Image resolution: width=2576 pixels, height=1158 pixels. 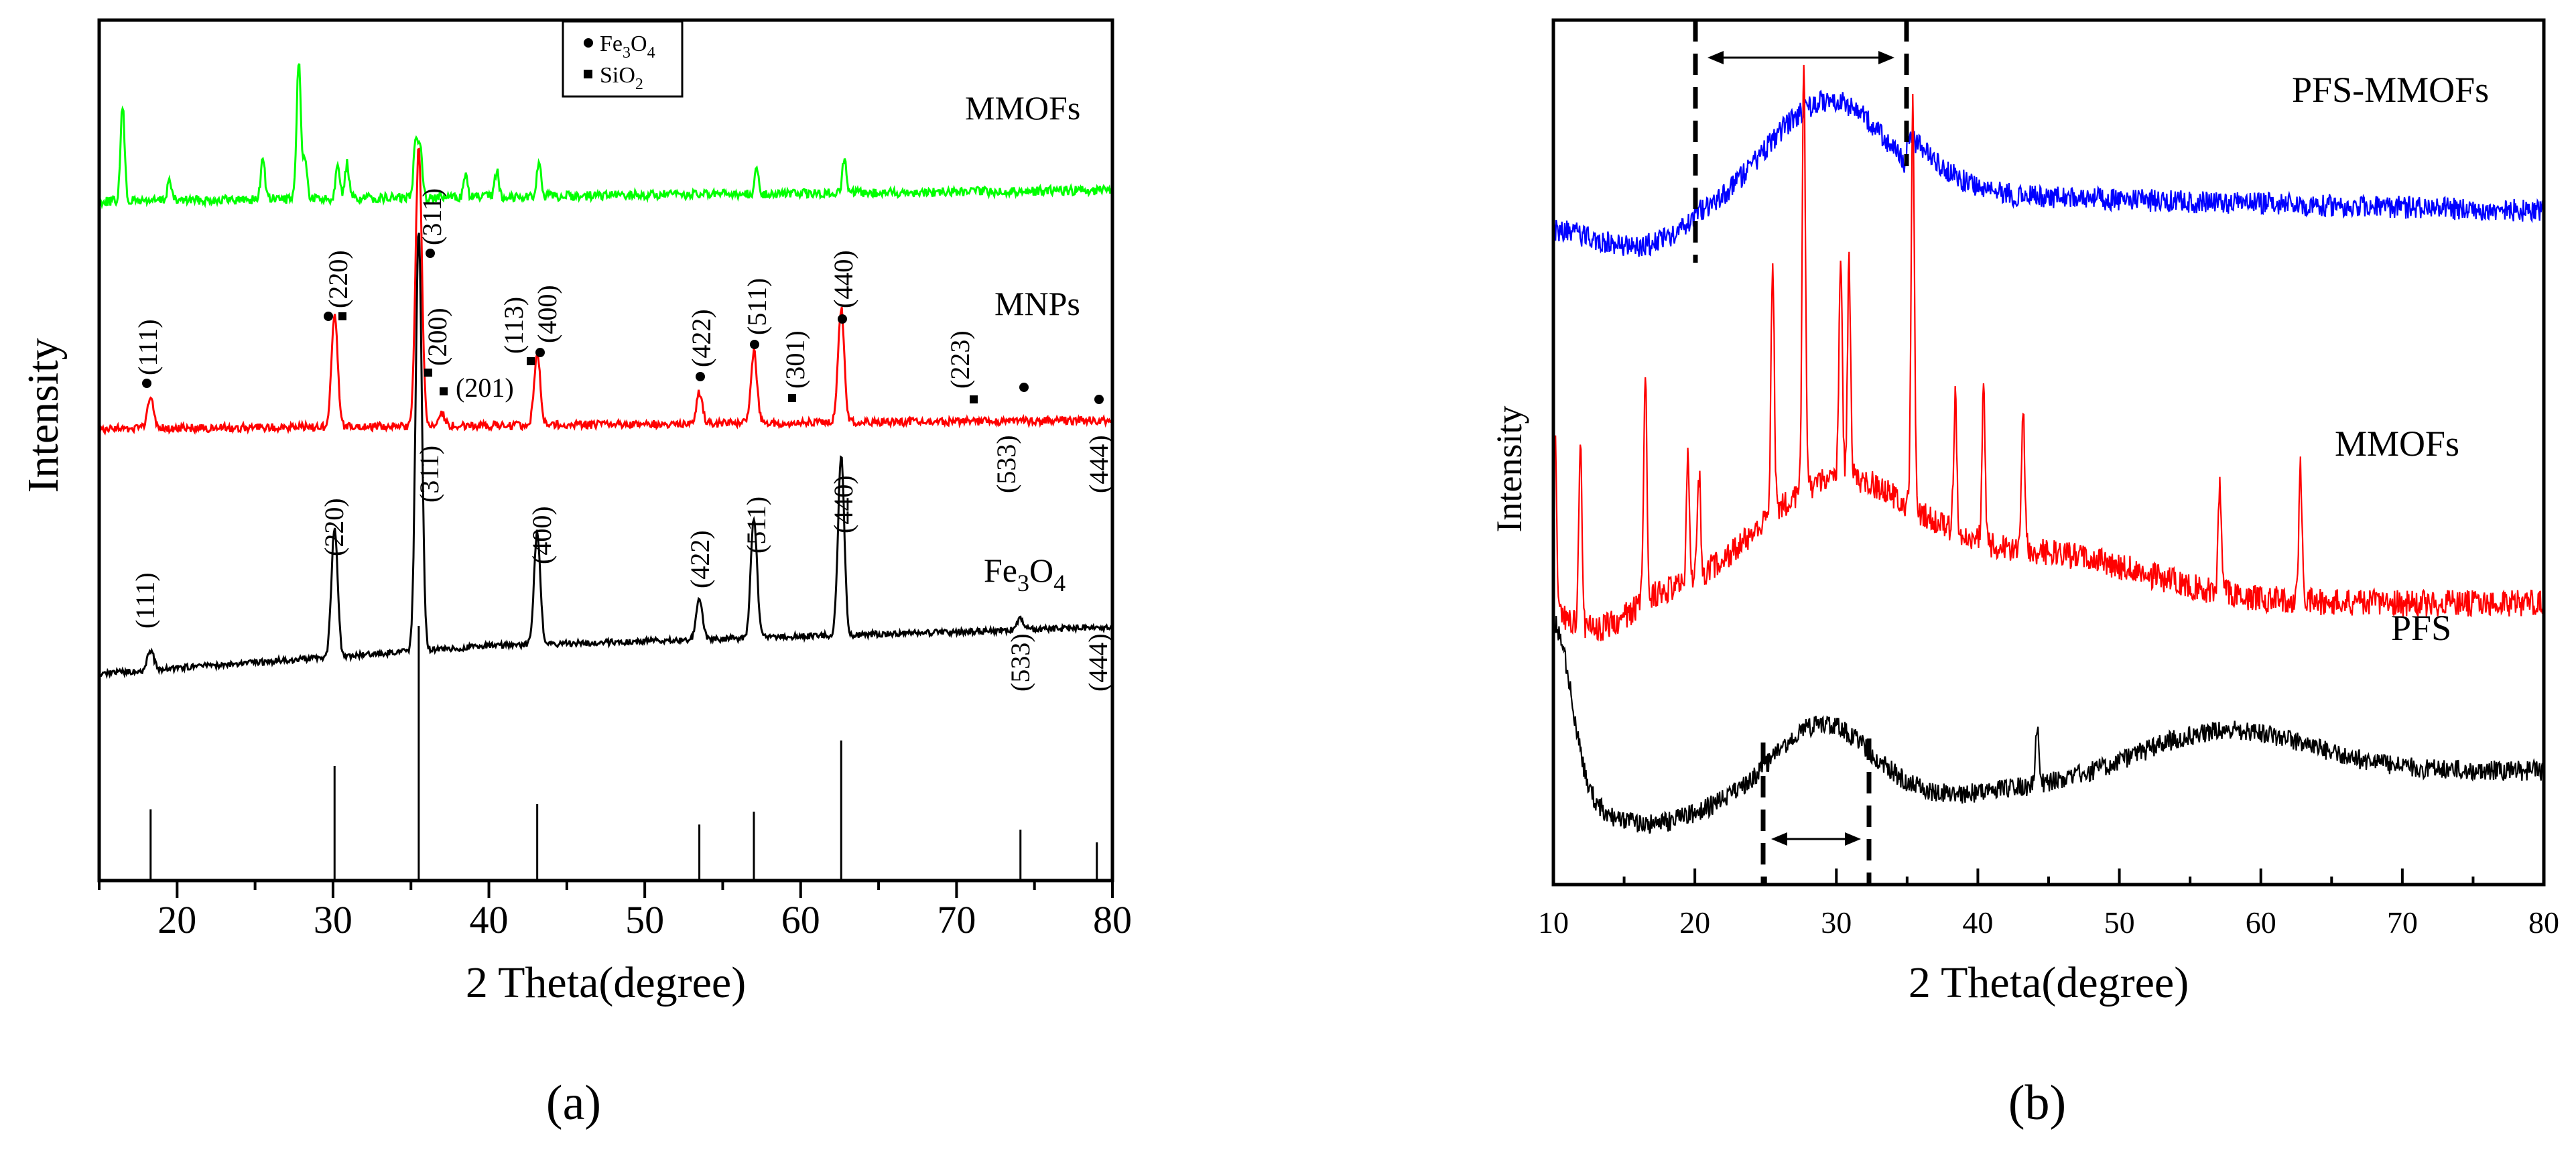 What do you see at coordinates (485, 388) in the screenshot?
I see `hkl-label: (201)` at bounding box center [485, 388].